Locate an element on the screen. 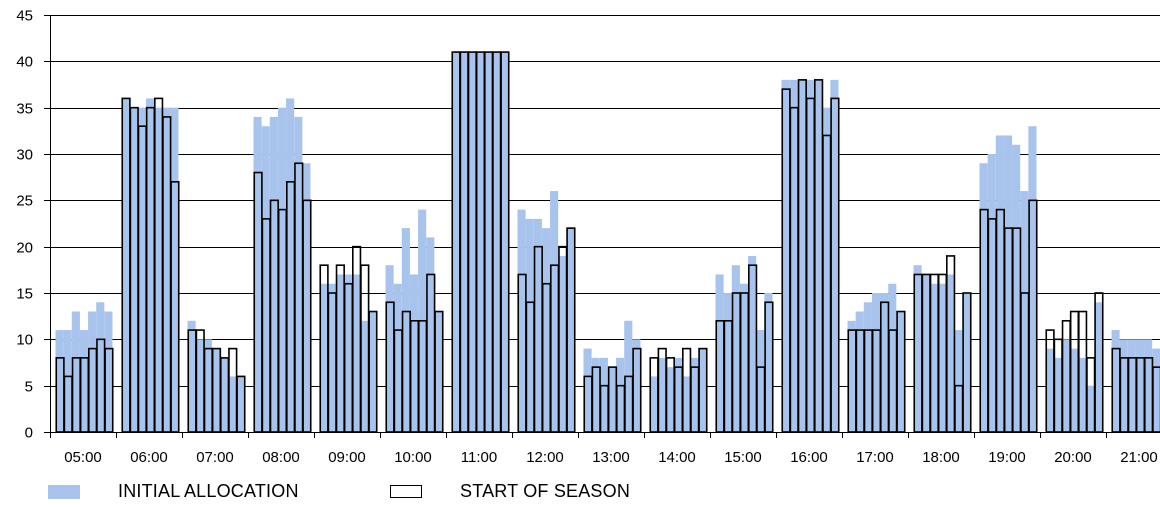 The width and height of the screenshot is (1160, 507). x-tick-label: 10:00 is located at coordinates (413, 457).